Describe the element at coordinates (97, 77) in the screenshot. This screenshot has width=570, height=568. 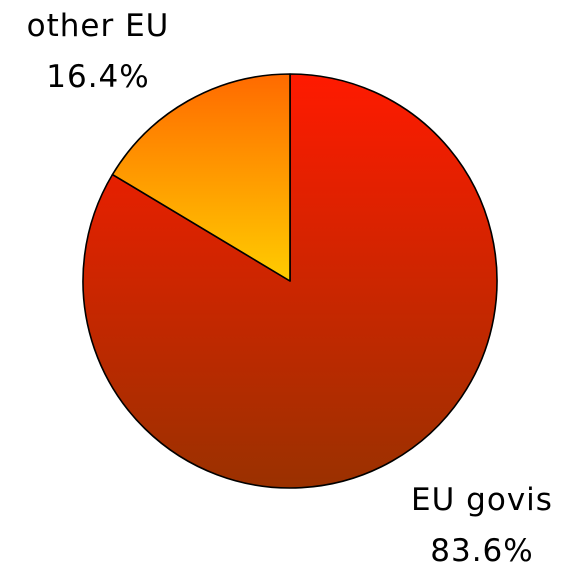
I see `slice-value-other-eu: 16.4%` at that location.